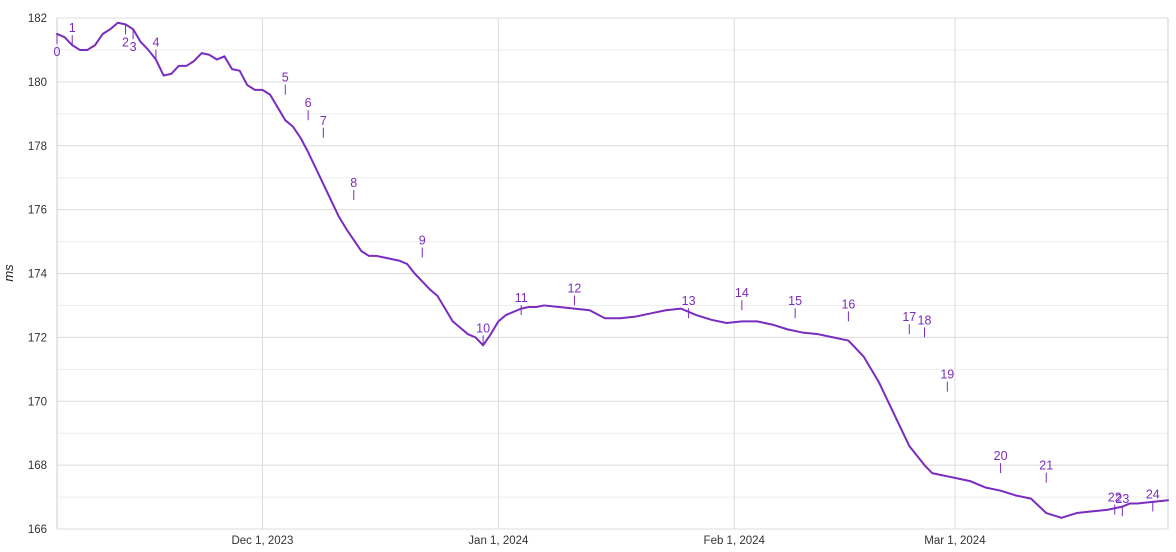 Image resolution: width=1176 pixels, height=552 pixels. I want to click on annotation-label: 8, so click(353, 183).